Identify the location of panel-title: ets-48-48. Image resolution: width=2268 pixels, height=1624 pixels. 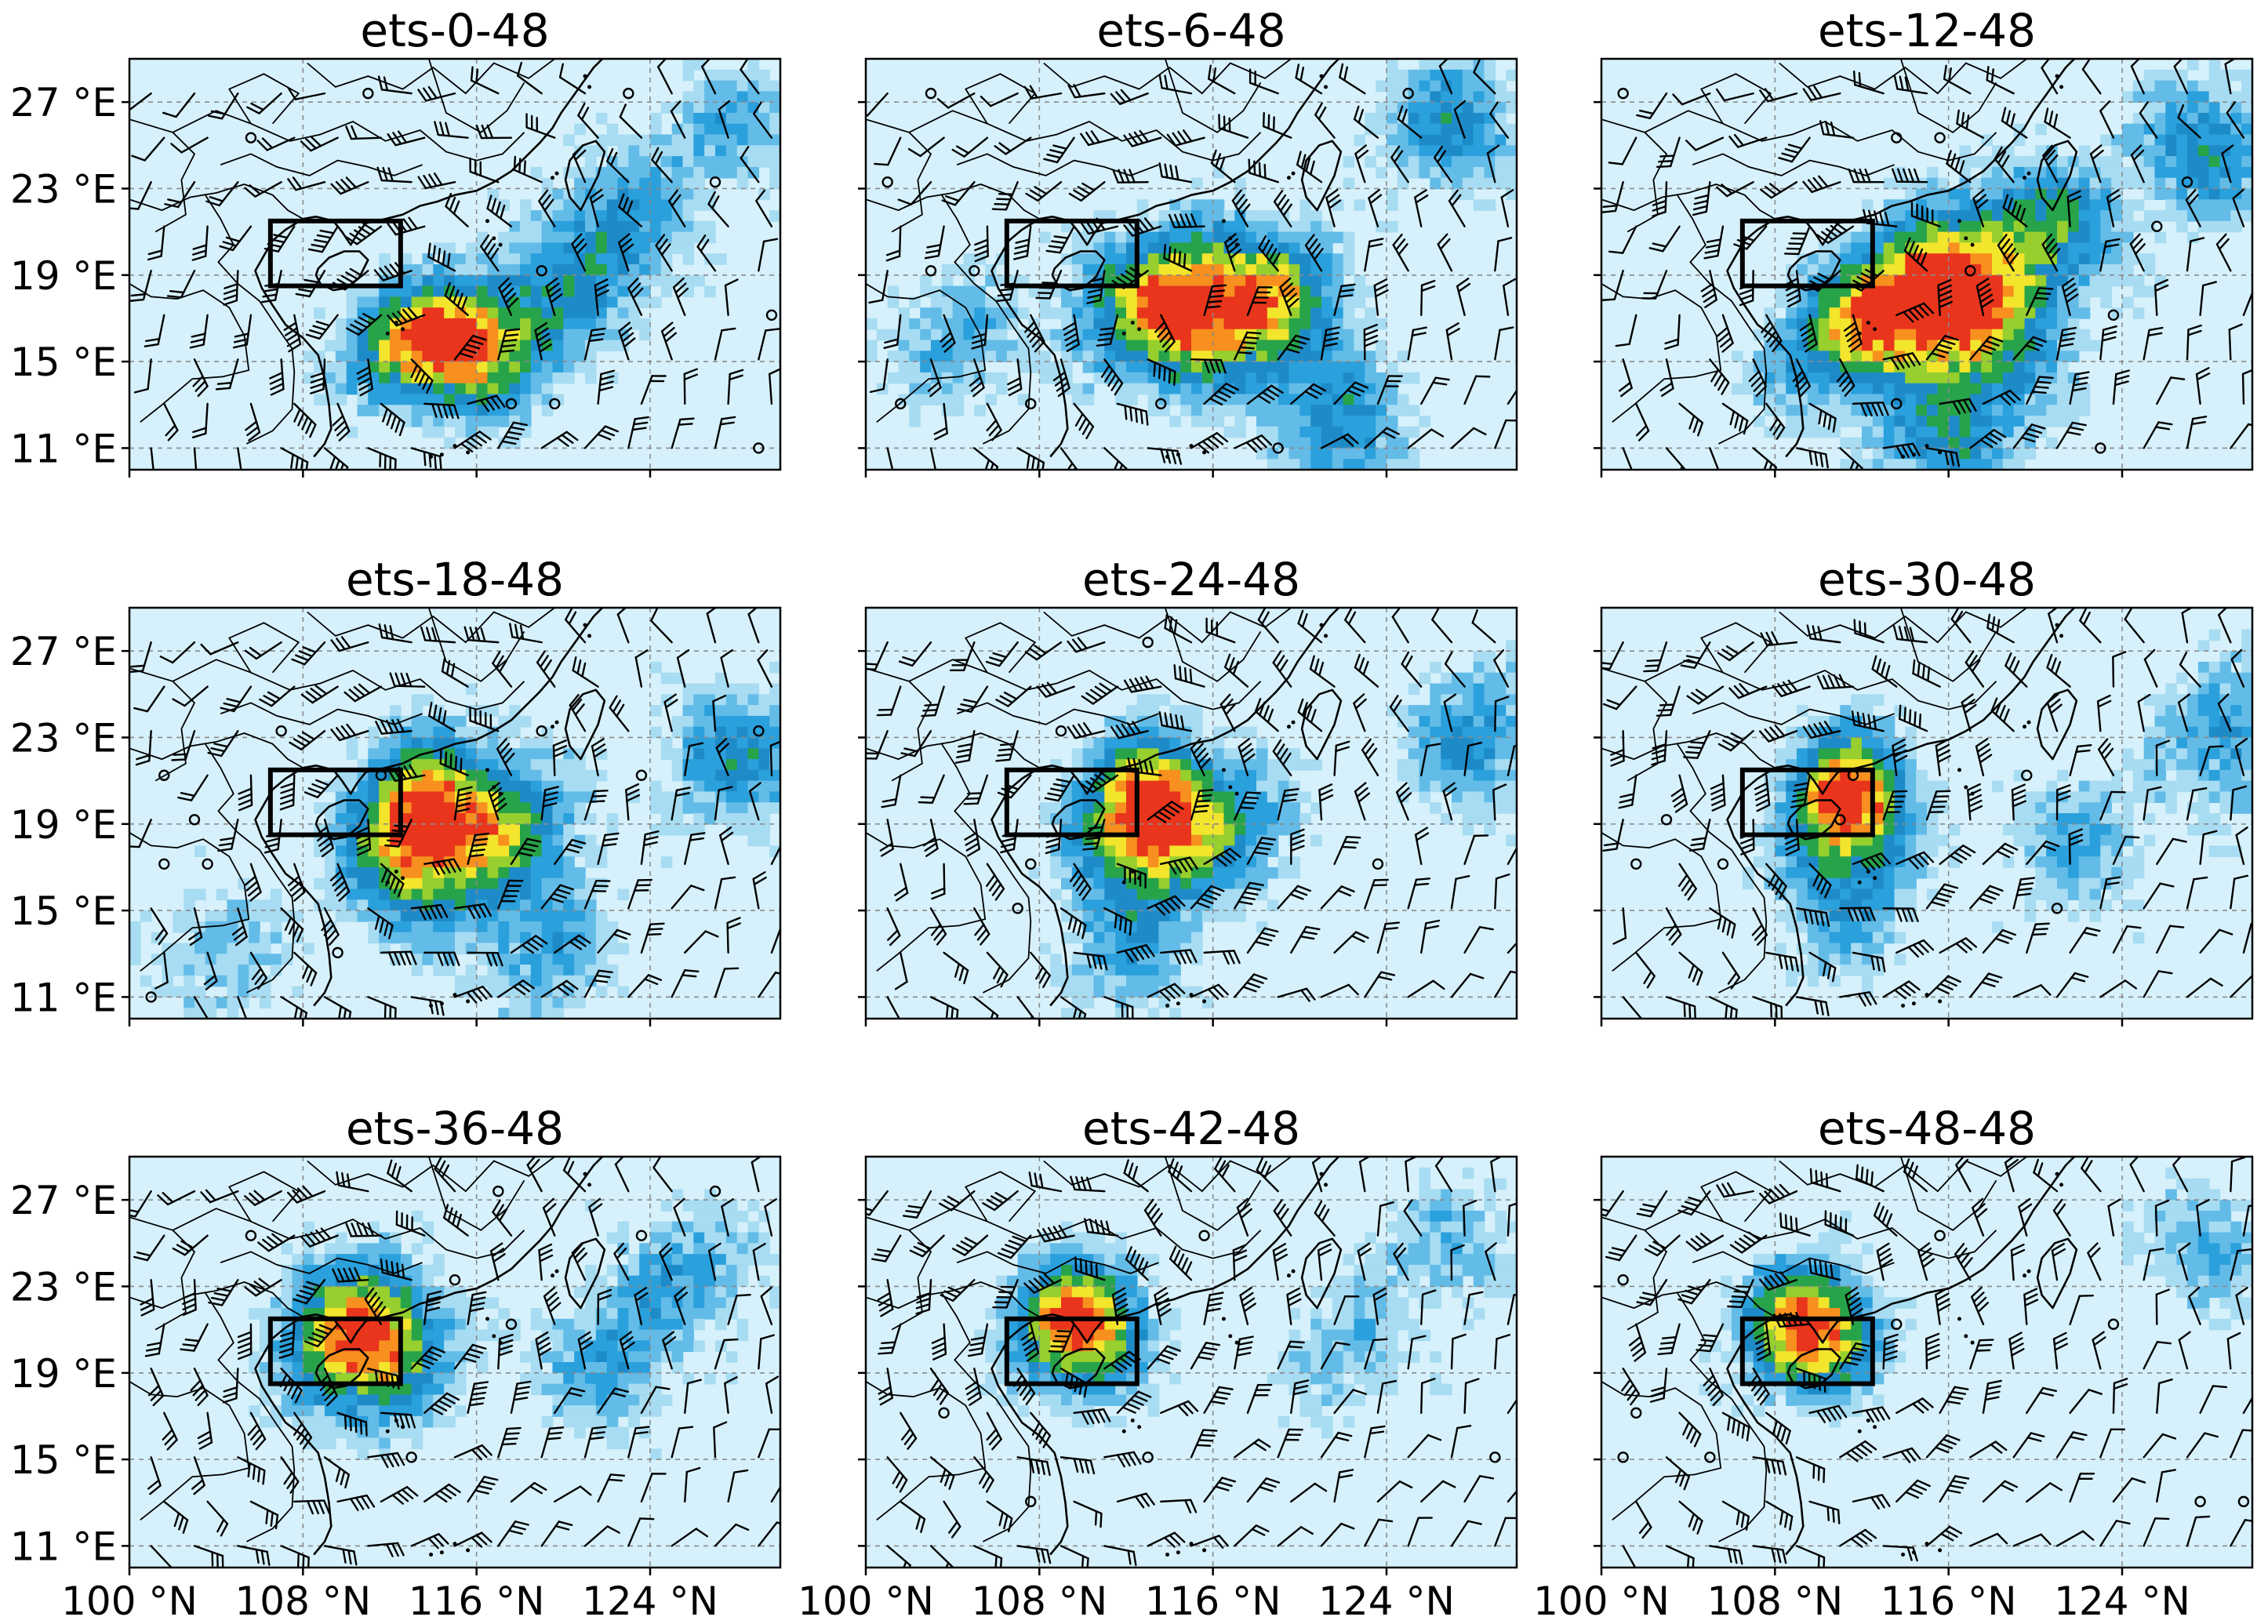
(1927, 1128).